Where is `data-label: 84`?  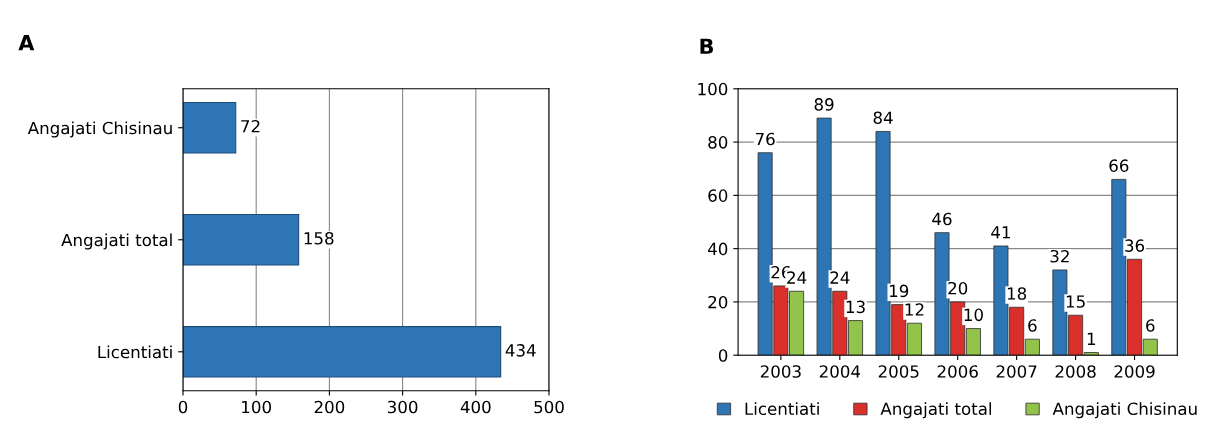
data-label: 84 is located at coordinates (883, 118).